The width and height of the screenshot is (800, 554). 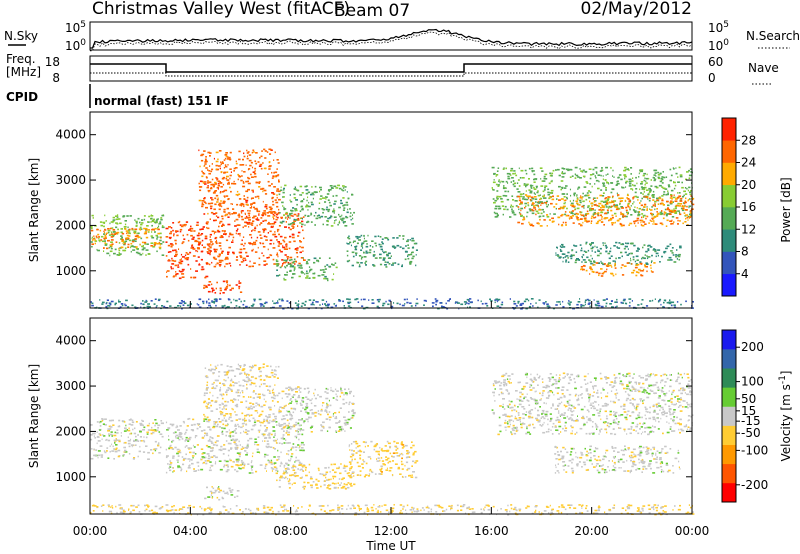 What do you see at coordinates (391, 41) in the screenshot?
I see `nsearch-series-line` at bounding box center [391, 41].